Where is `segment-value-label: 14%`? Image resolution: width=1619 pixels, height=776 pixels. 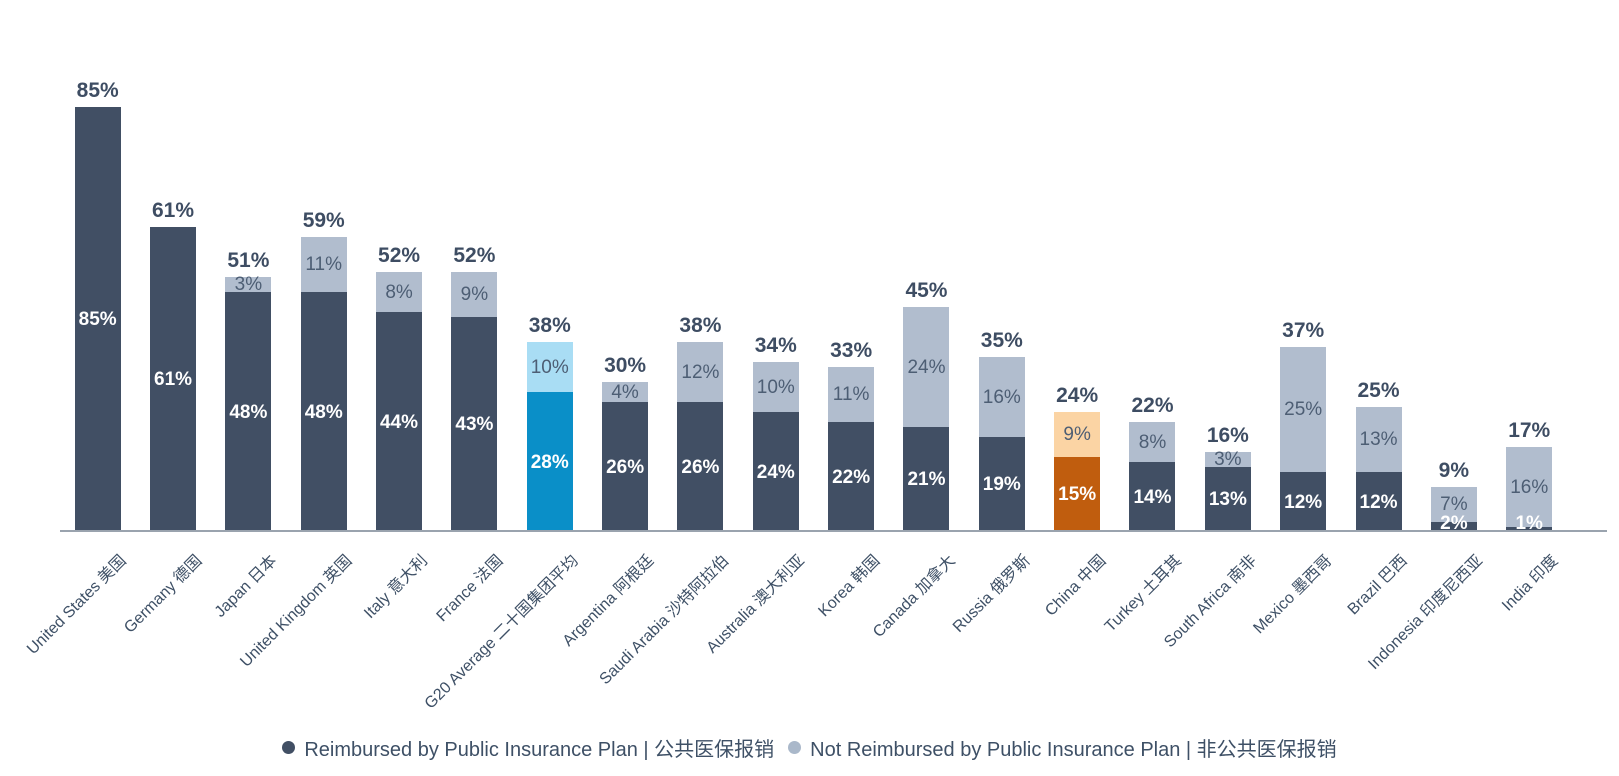 segment-value-label: 14% is located at coordinates (1152, 497).